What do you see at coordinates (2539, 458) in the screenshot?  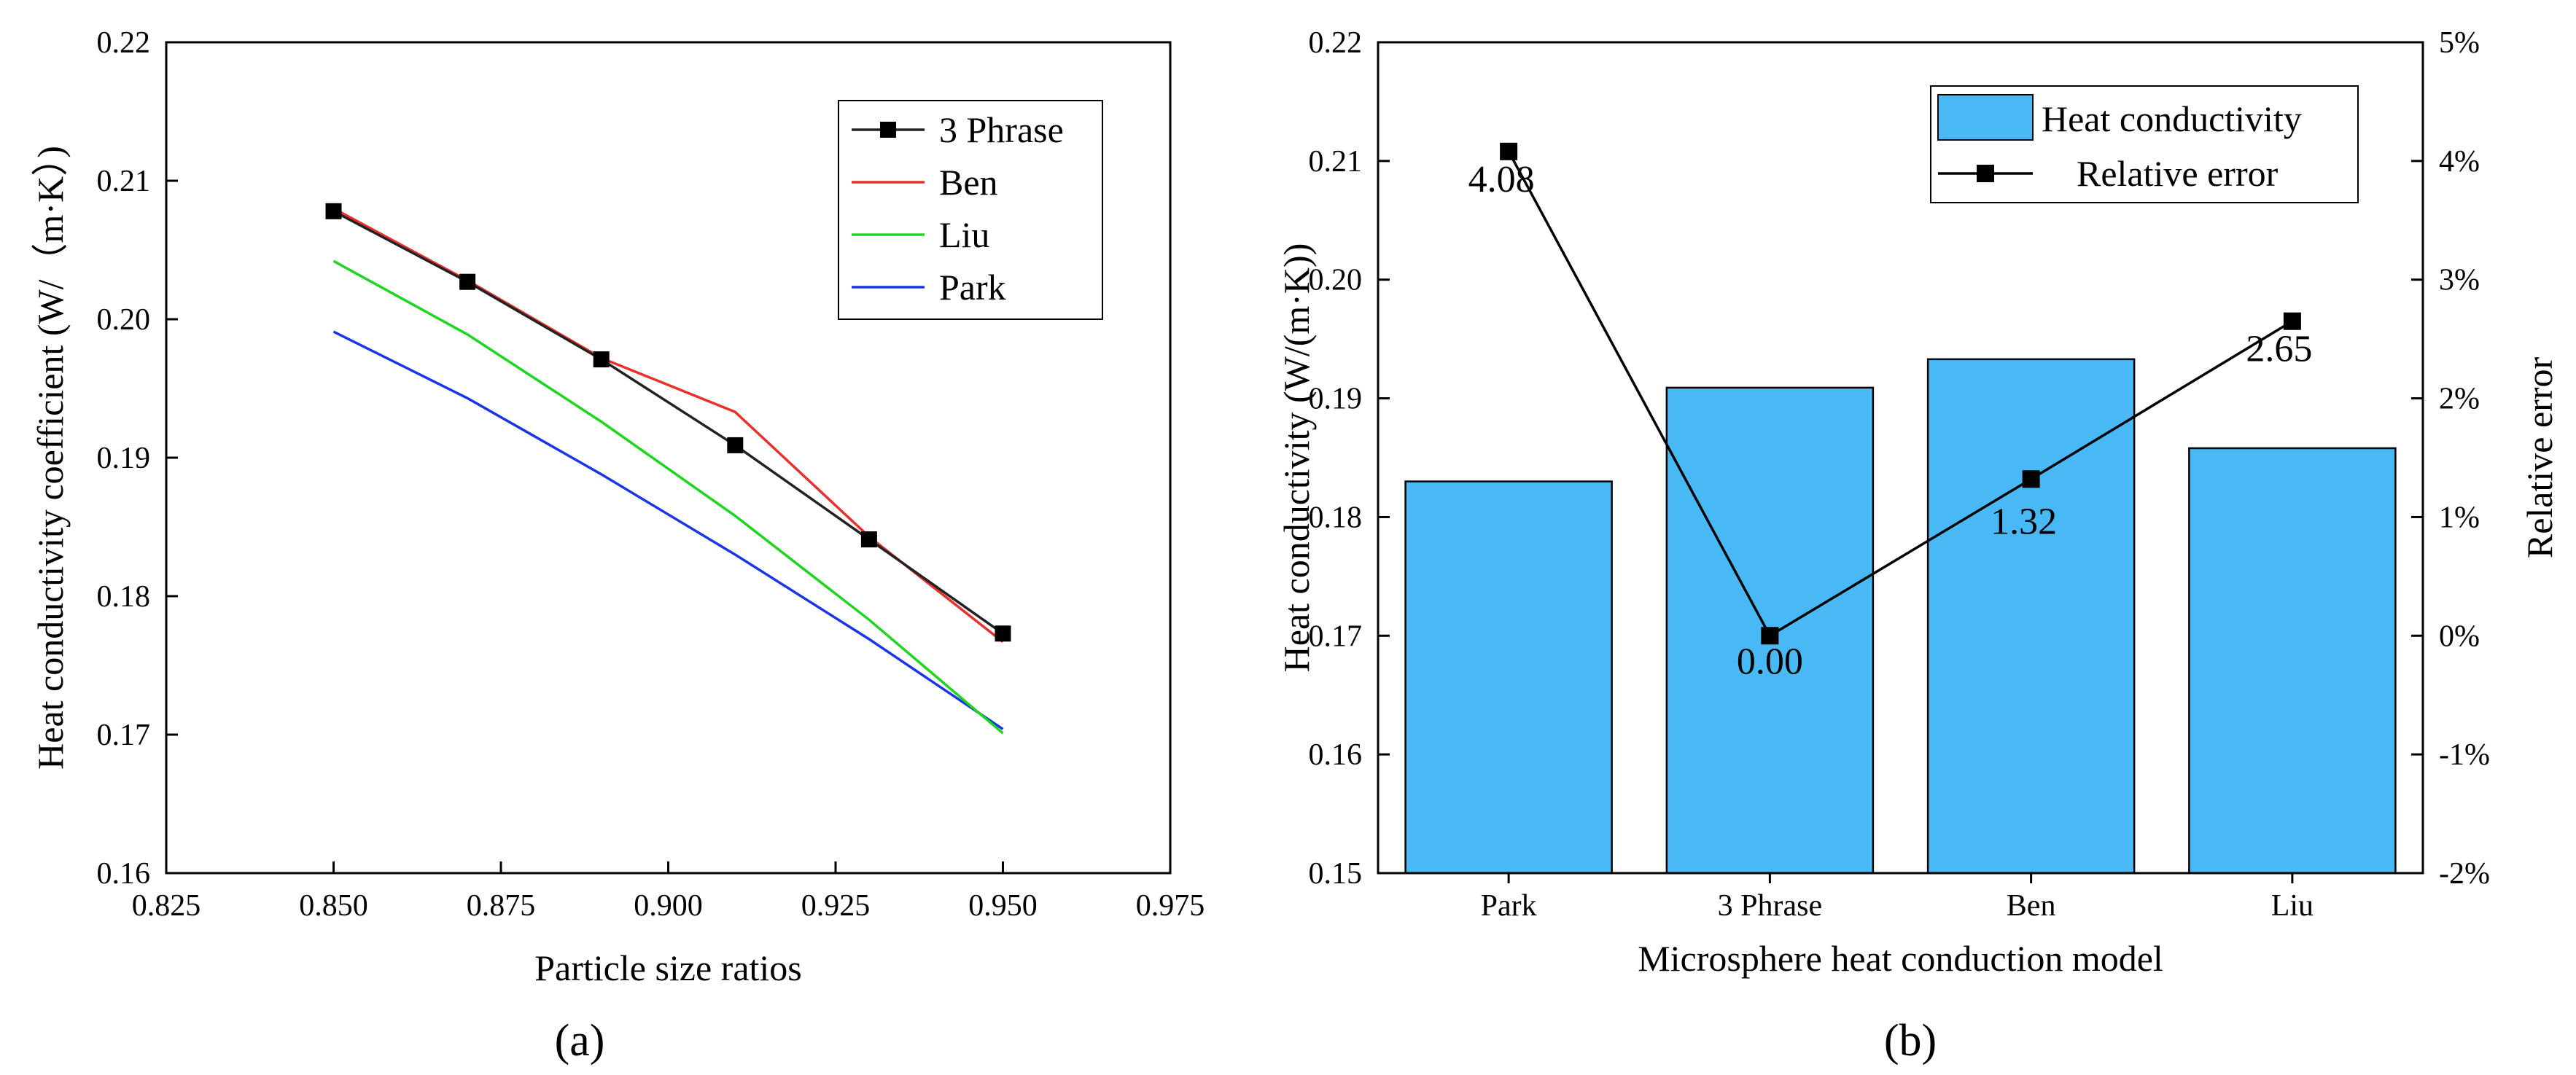 I see `y2-axis-title: Relative error` at bounding box center [2539, 458].